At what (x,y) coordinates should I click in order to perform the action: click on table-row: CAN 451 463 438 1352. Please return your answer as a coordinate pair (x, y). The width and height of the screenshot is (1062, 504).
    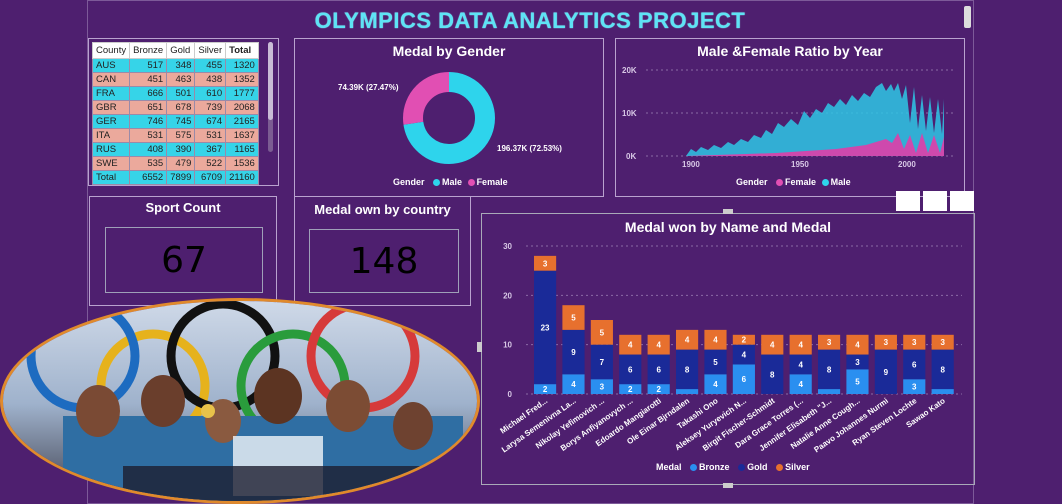
    Looking at the image, I should click on (175, 79).